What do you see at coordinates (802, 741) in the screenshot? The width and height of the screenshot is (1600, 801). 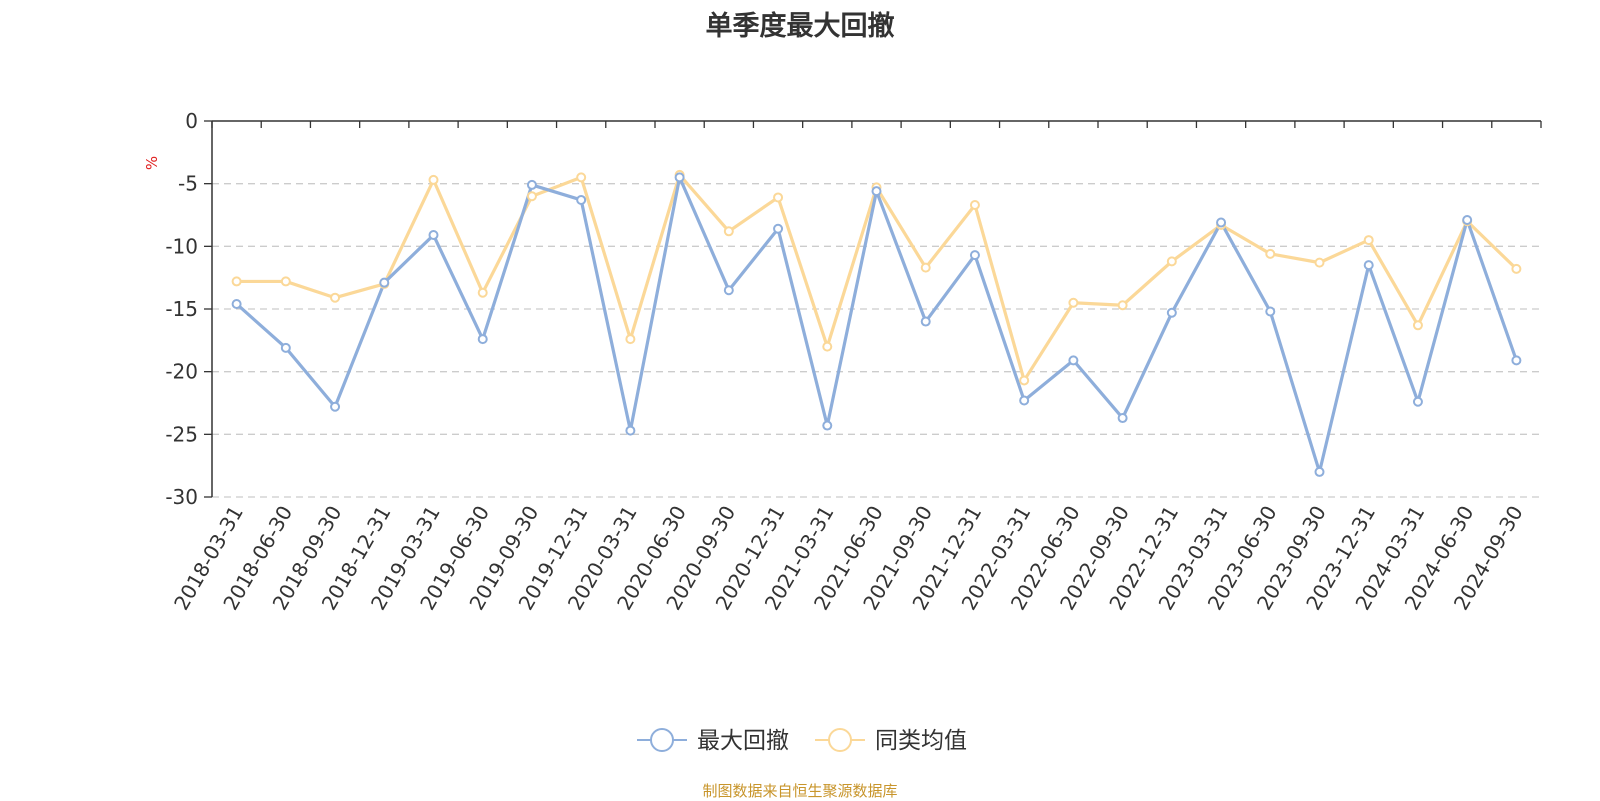 I see `legend: 最大回撤 同类均值` at bounding box center [802, 741].